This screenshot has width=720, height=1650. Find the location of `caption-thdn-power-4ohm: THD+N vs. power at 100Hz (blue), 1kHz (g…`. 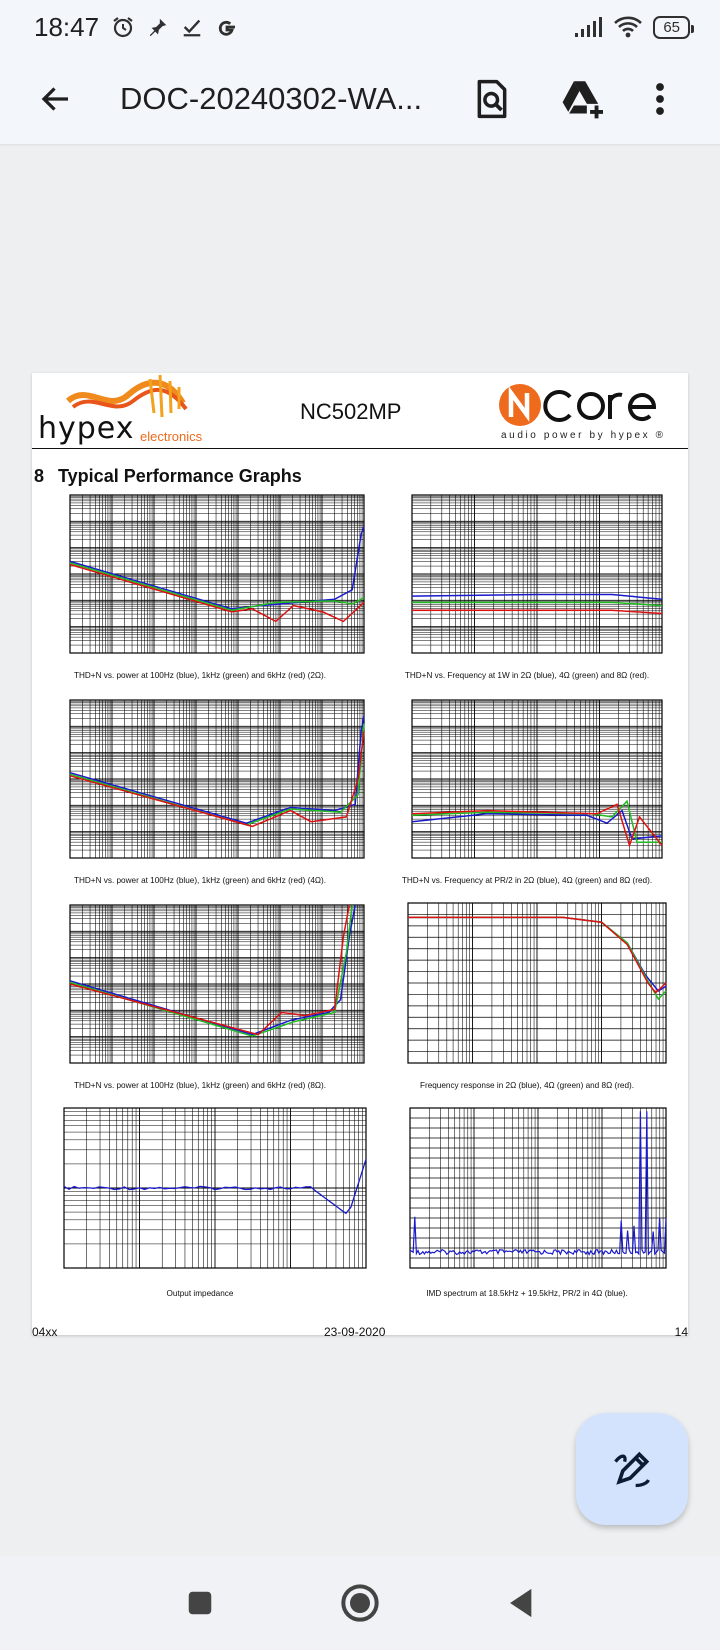

caption-thdn-power-4ohm: THD+N vs. power at 100Hz (blue), 1kHz (g… is located at coordinates (200, 880).